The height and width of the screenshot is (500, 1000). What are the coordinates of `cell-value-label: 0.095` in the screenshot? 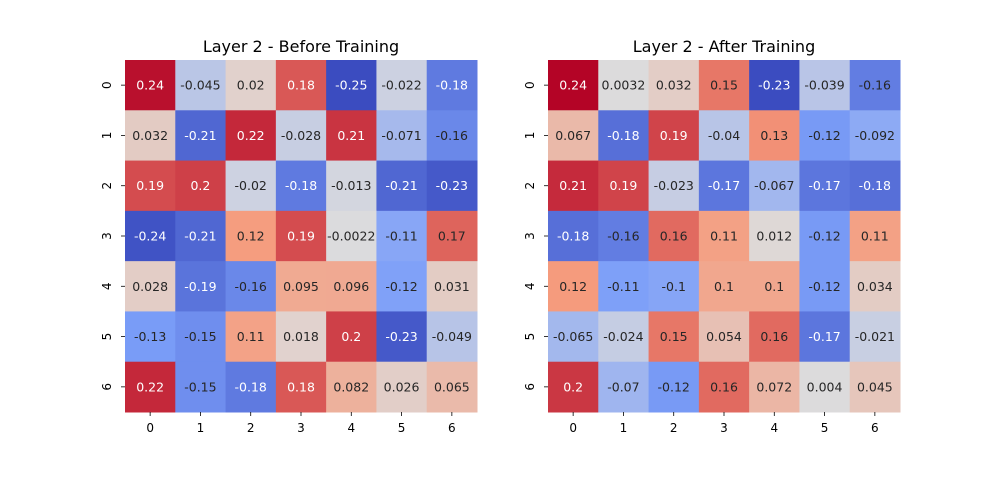 It's located at (301, 286).